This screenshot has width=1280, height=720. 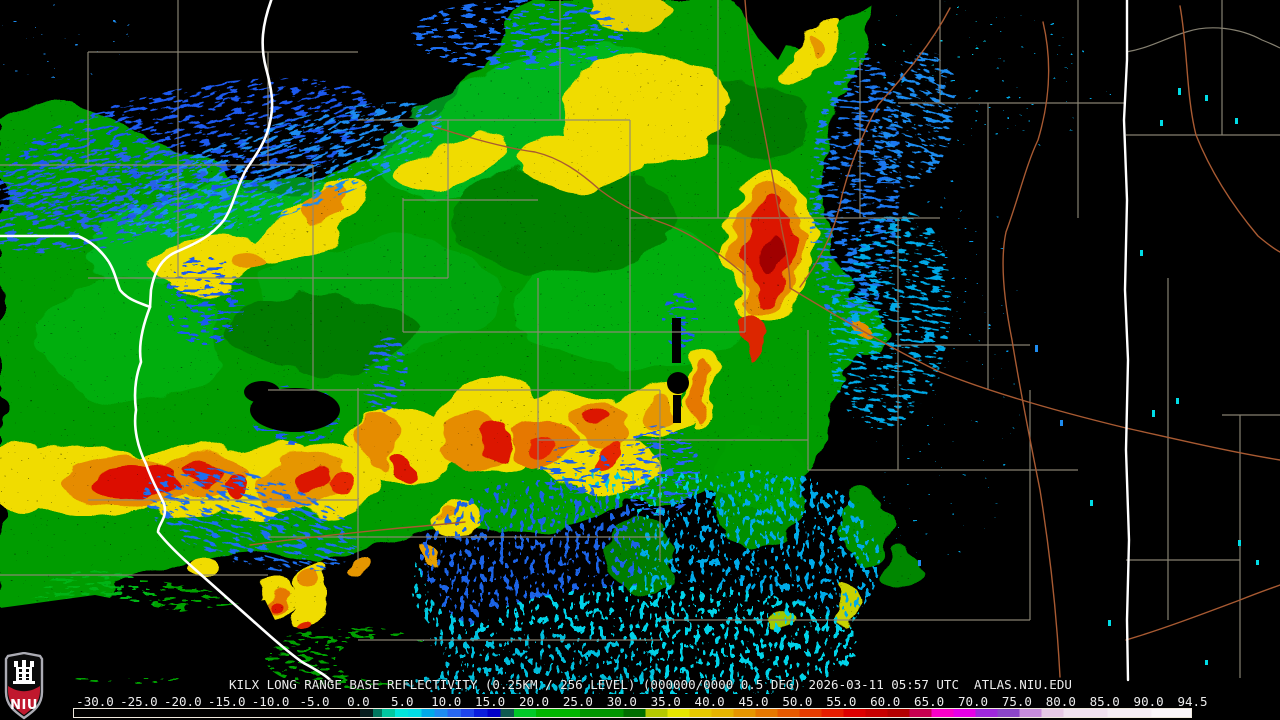 What do you see at coordinates (182, 701) in the screenshot?
I see `colorbar-tick-label: -20.0` at bounding box center [182, 701].